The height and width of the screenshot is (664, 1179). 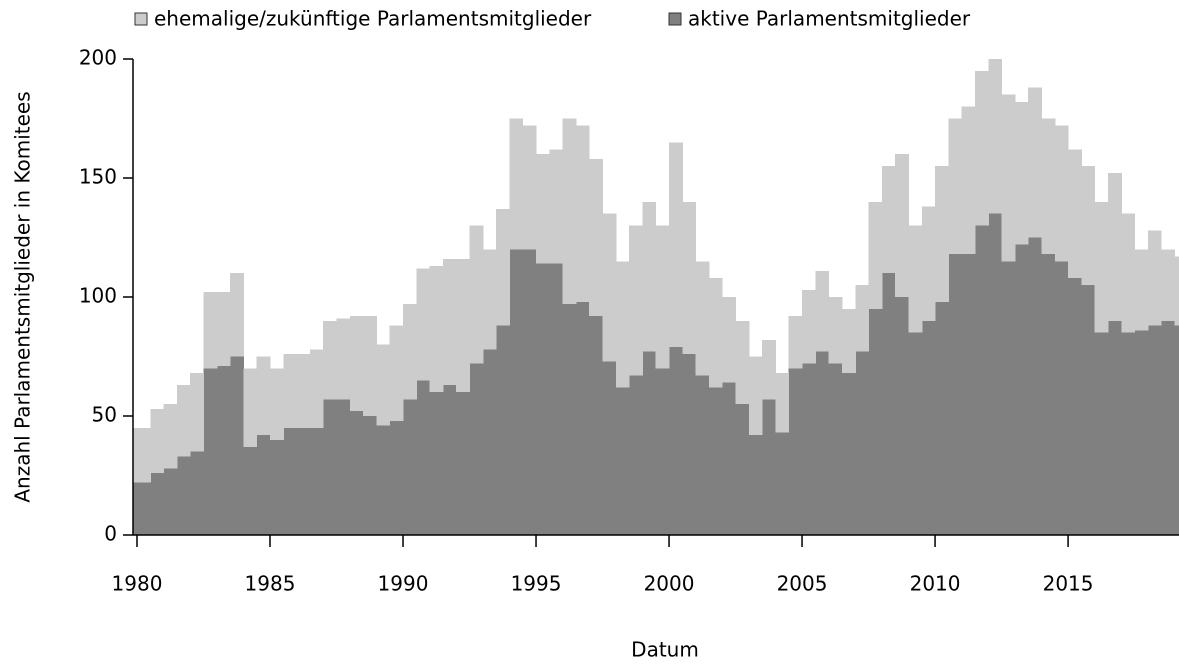 What do you see at coordinates (1068, 584) in the screenshot?
I see `x-tick-label: 2015` at bounding box center [1068, 584].